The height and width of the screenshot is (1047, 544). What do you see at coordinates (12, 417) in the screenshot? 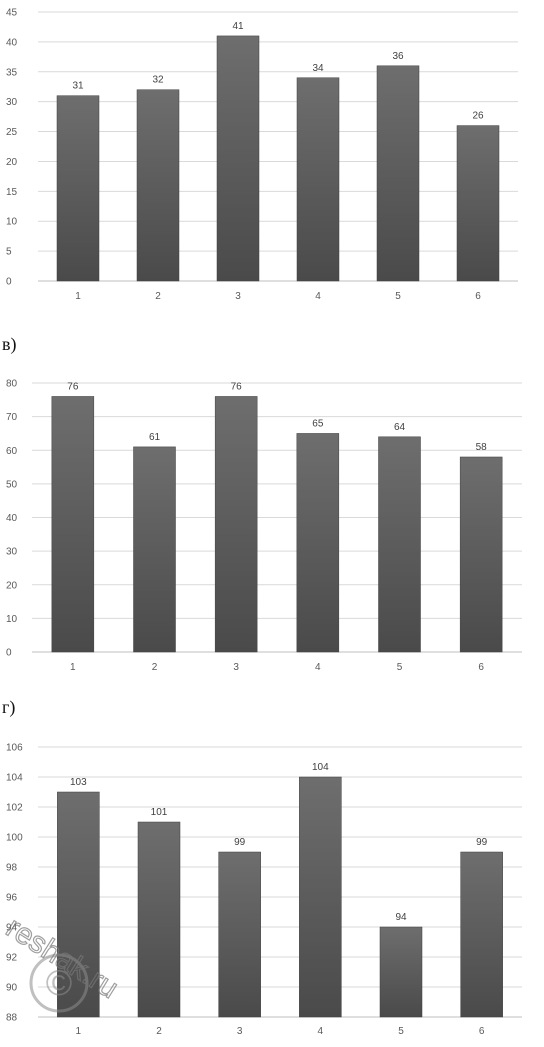
I see `y-tick-label: 70` at bounding box center [12, 417].